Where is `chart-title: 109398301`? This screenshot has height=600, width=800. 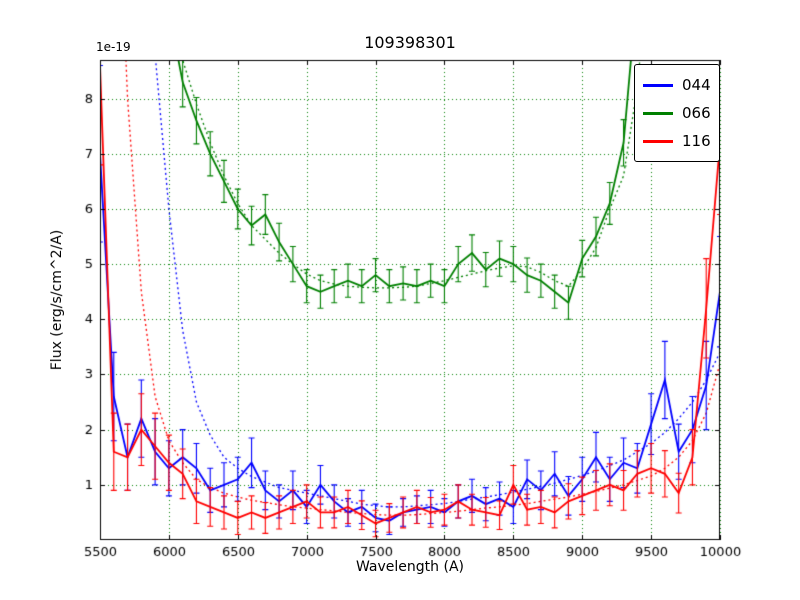 chart-title: 109398301 is located at coordinates (410, 42).